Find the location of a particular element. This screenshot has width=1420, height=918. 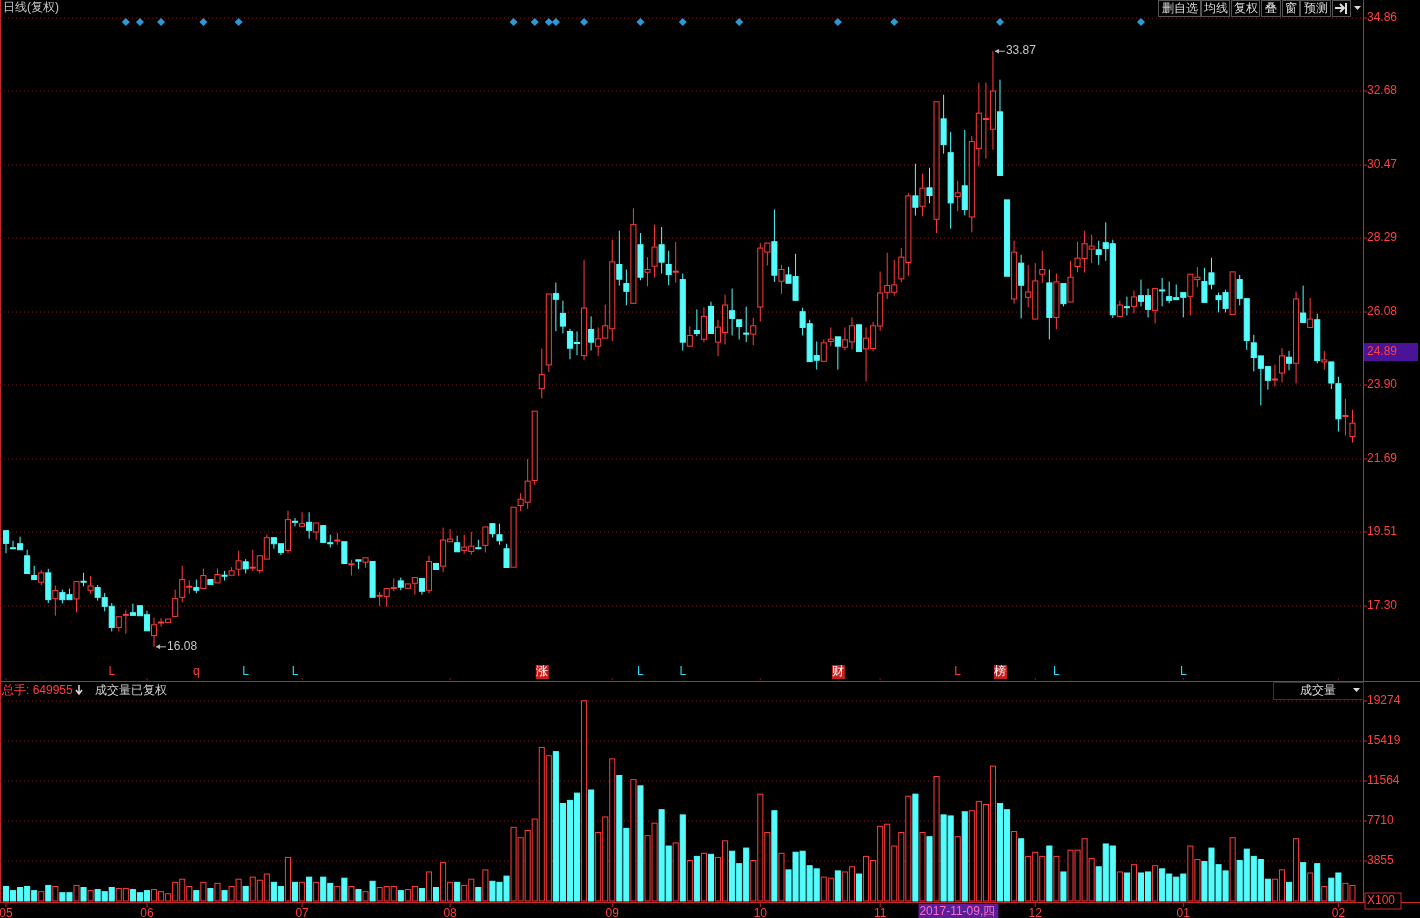

annotation: 33.87 is located at coordinates (1021, 50).